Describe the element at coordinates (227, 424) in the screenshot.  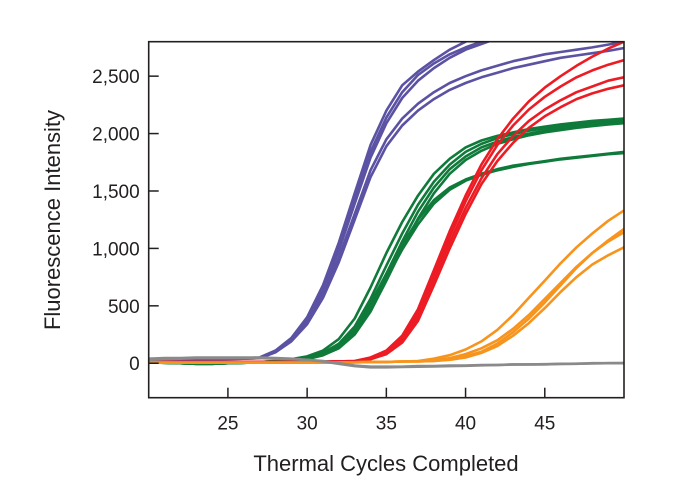
I see `x-tick-label: 25` at that location.